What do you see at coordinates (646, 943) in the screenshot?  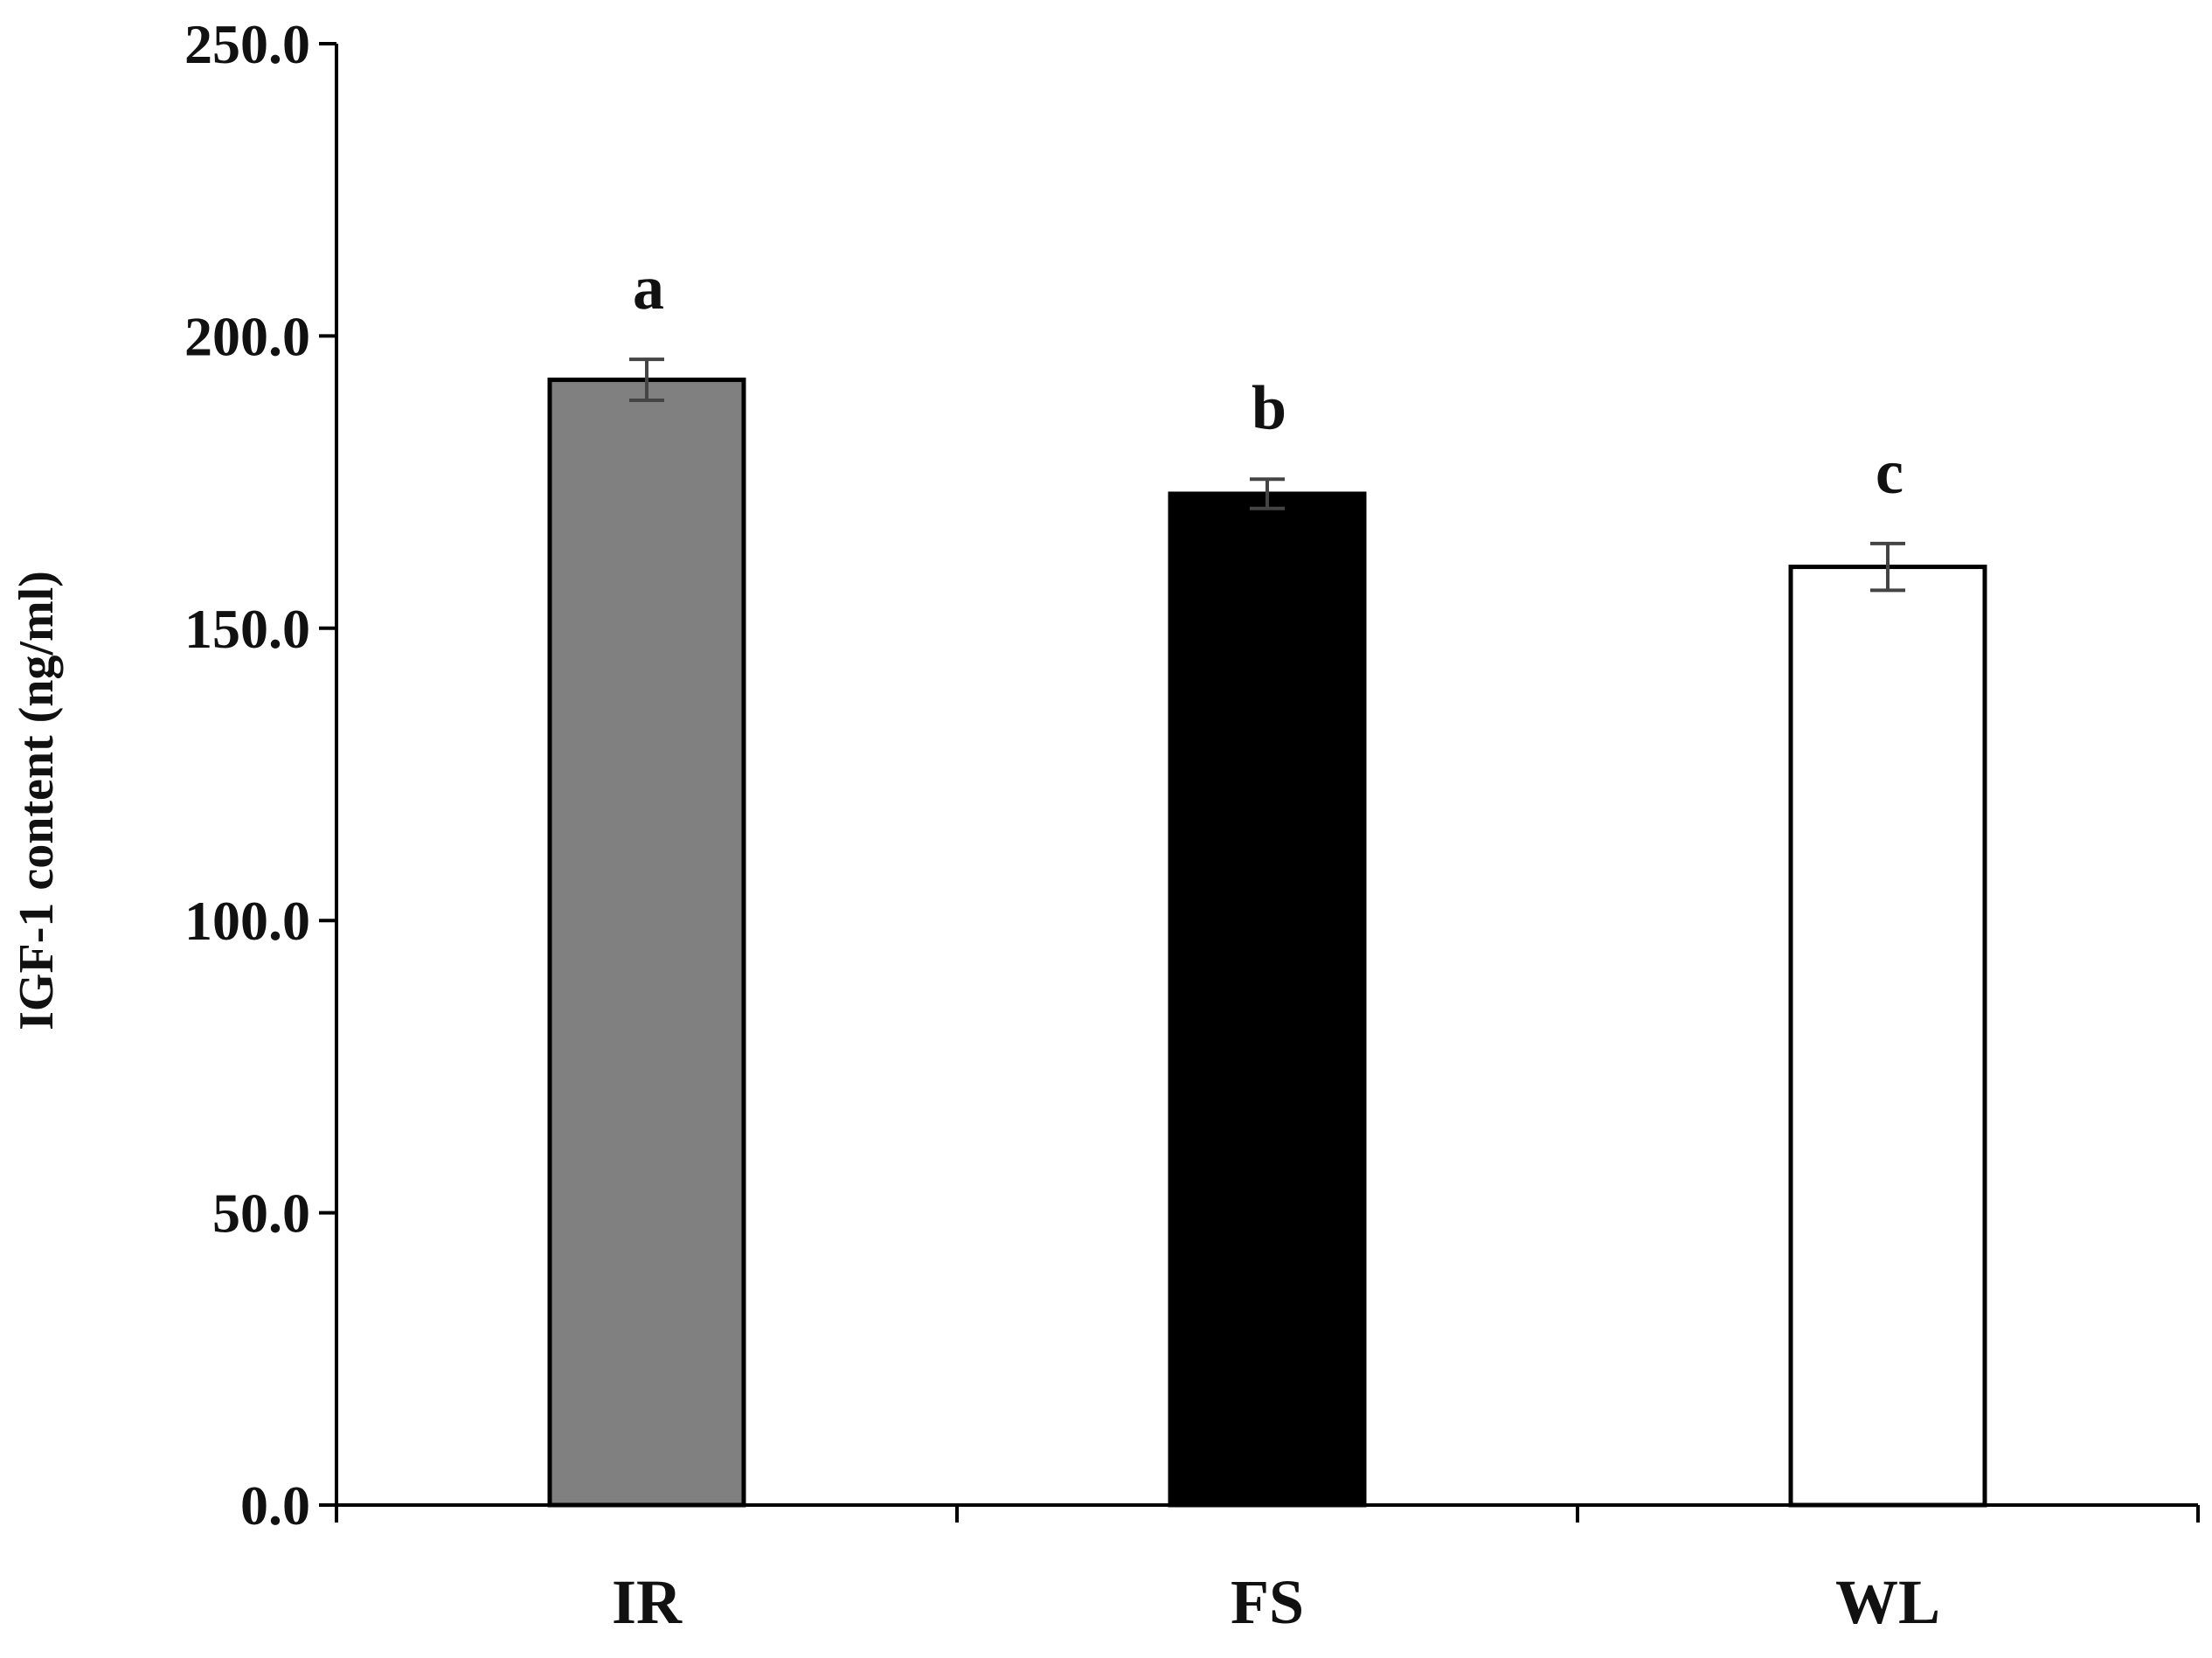 I see `bar-ir` at bounding box center [646, 943].